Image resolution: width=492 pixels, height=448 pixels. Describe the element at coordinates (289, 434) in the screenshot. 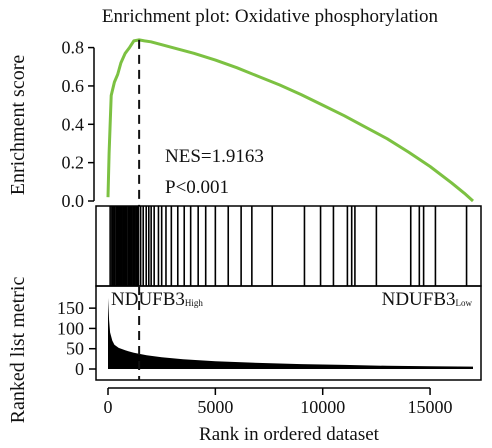

I see `x-axis-label: Rank in ordered dataset` at that location.